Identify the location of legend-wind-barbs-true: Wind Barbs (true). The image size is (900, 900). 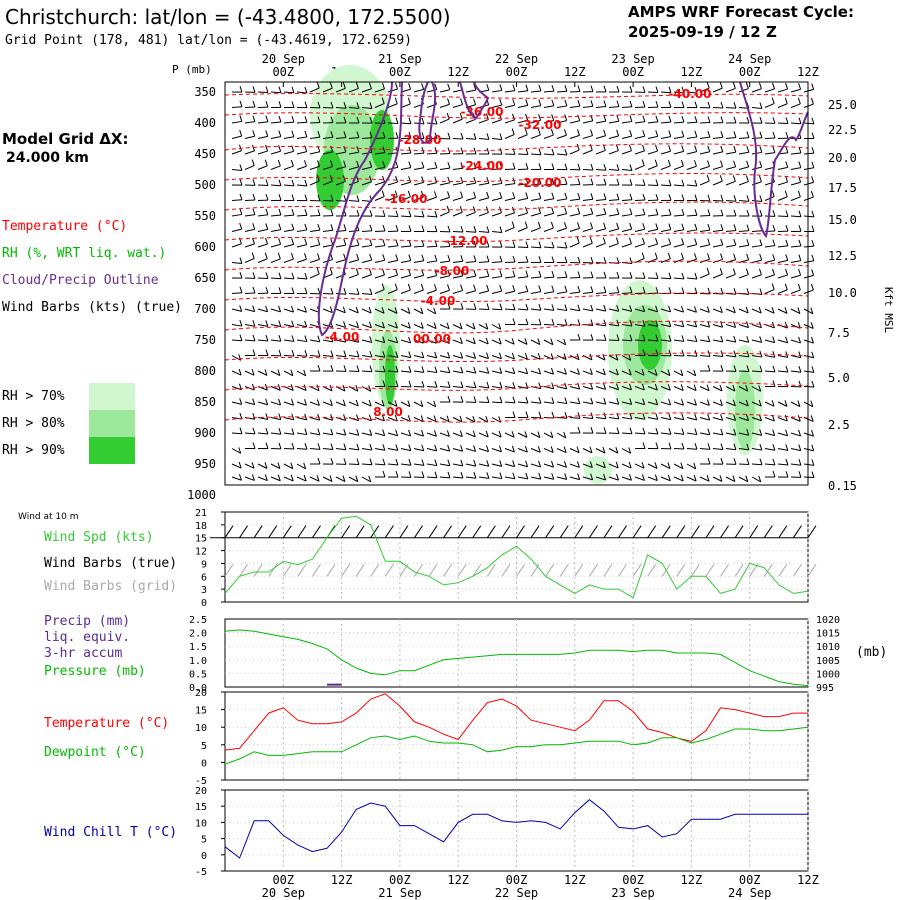
(110, 563).